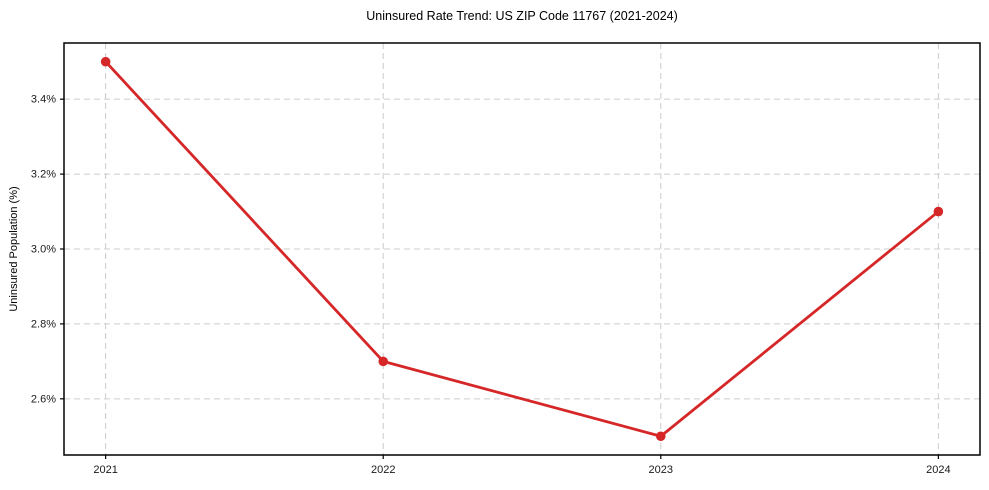 The width and height of the screenshot is (989, 490). Describe the element at coordinates (105, 470) in the screenshot. I see `x-tick-label: 2021` at that location.